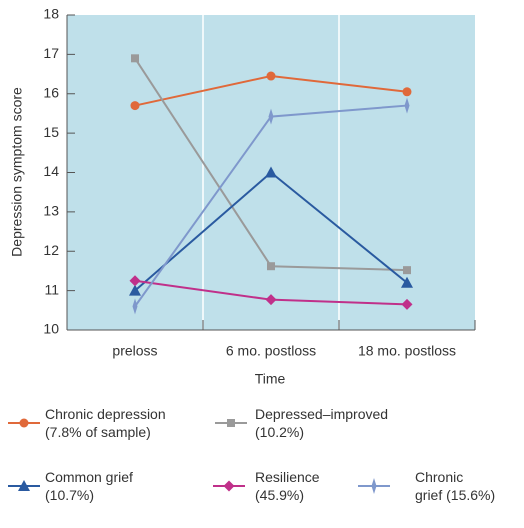  Describe the element at coordinates (270, 379) in the screenshot. I see `x-axis-label: Time` at that location.